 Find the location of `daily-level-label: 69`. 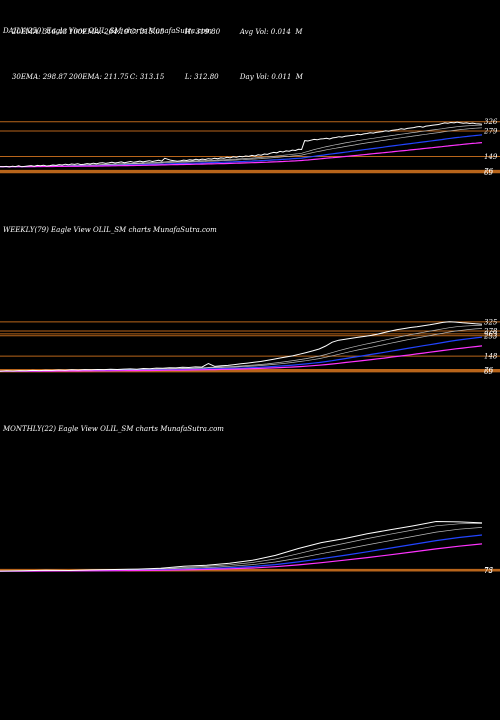

daily-level-label: 69 is located at coordinates (488, 173).